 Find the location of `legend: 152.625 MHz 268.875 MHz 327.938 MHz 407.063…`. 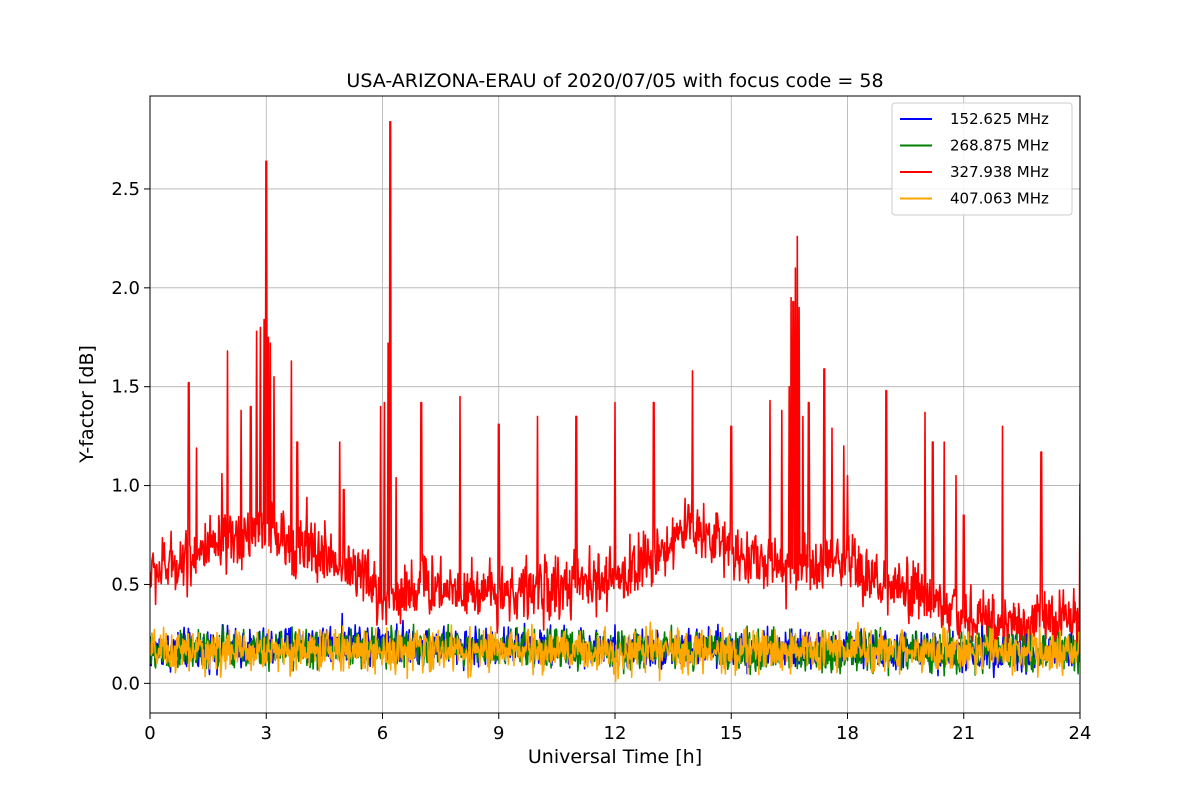

legend: 152.625 MHz 268.875 MHz 327.938 MHz 407.063… is located at coordinates (982, 159).